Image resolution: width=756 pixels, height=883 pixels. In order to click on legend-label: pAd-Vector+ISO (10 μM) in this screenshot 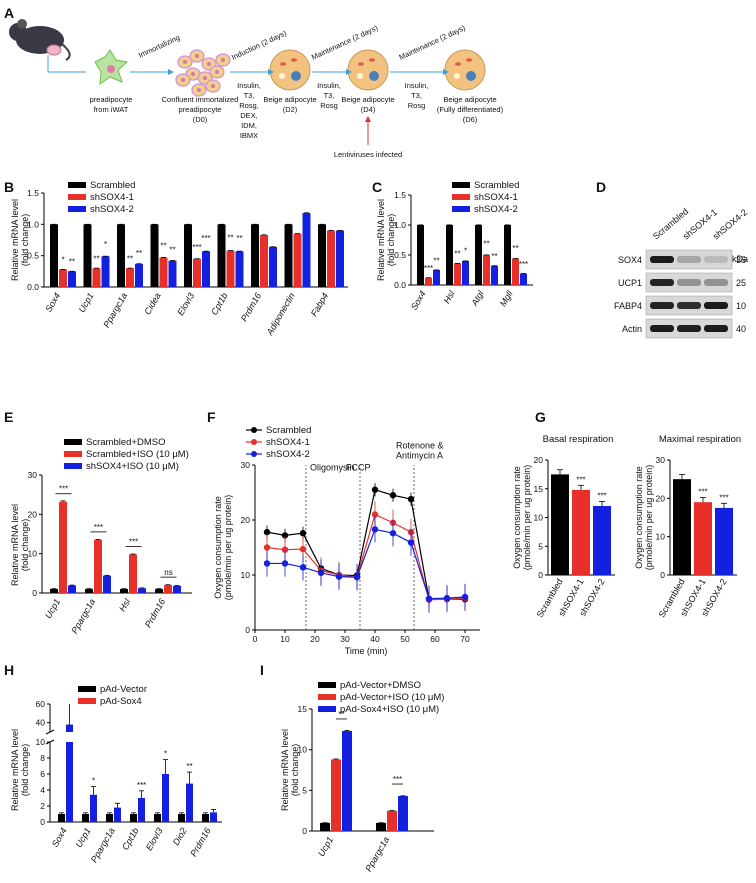, I will do `click(392, 697)`.